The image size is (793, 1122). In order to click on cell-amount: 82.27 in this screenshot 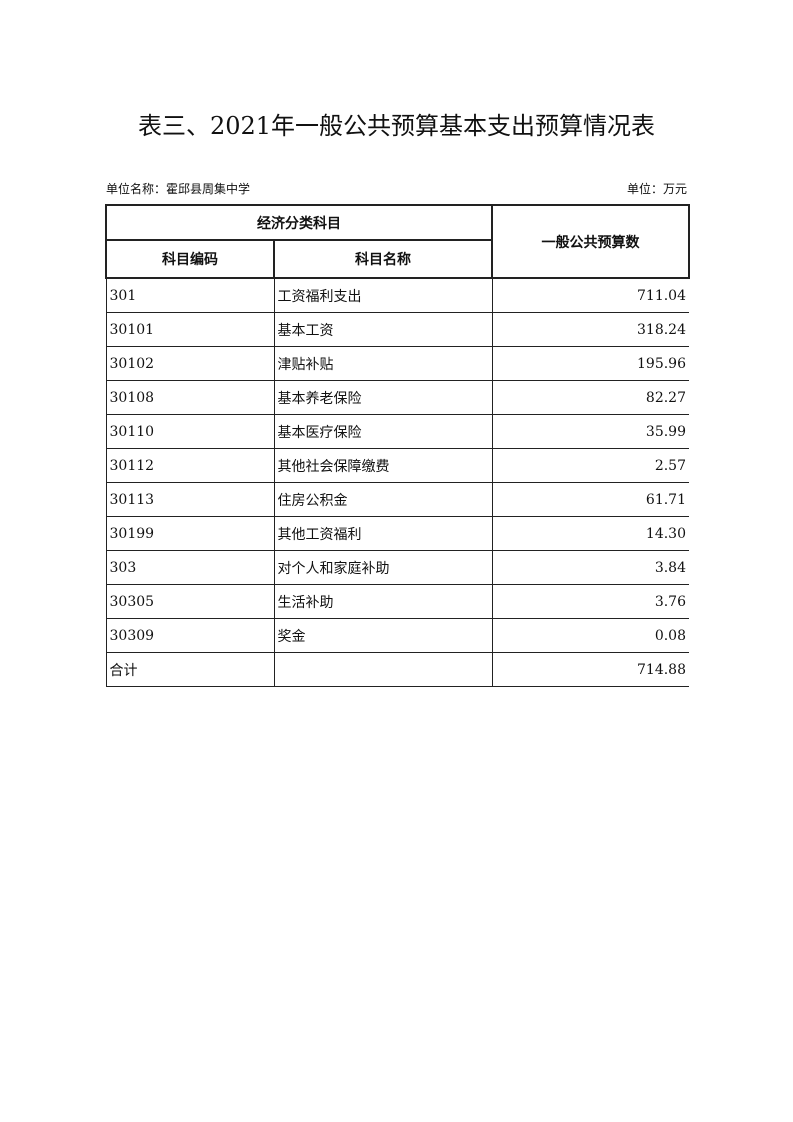, I will do `click(590, 397)`.